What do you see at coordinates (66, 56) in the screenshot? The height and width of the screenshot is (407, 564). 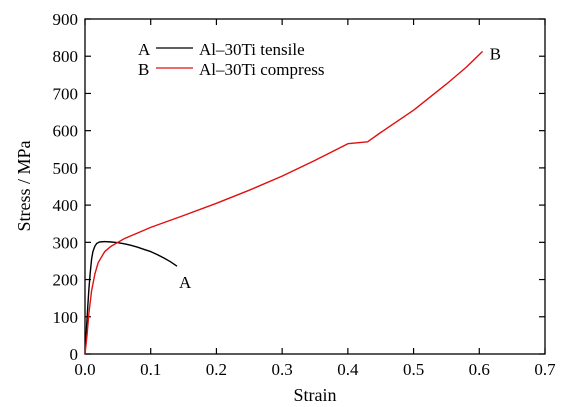 I see `y-tick-label: 800` at bounding box center [66, 56].